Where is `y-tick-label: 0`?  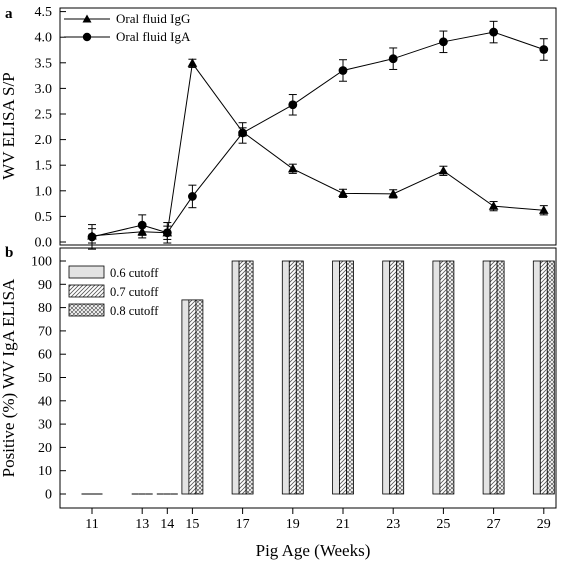 y-tick-label: 0 is located at coordinates (48, 495).